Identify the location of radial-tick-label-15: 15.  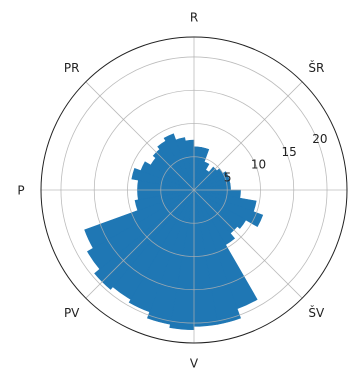
(289, 152).